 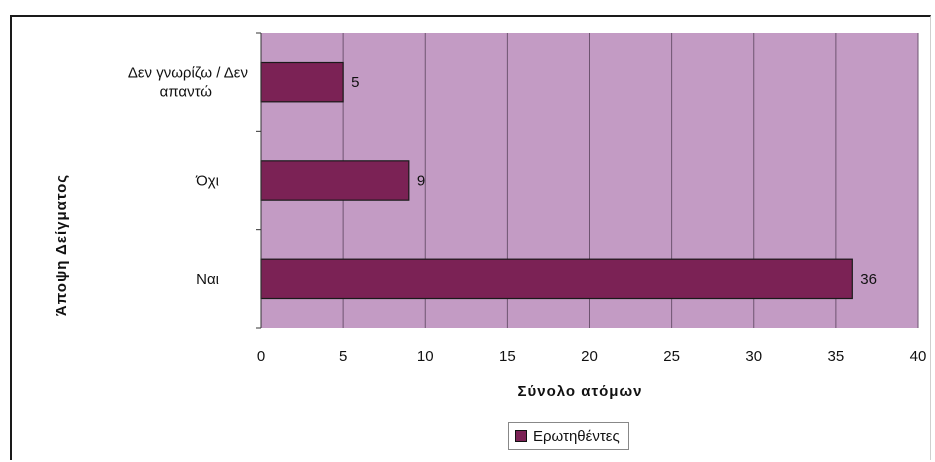 What do you see at coordinates (836, 356) in the screenshot?
I see `x-tick-label: 35` at bounding box center [836, 356].